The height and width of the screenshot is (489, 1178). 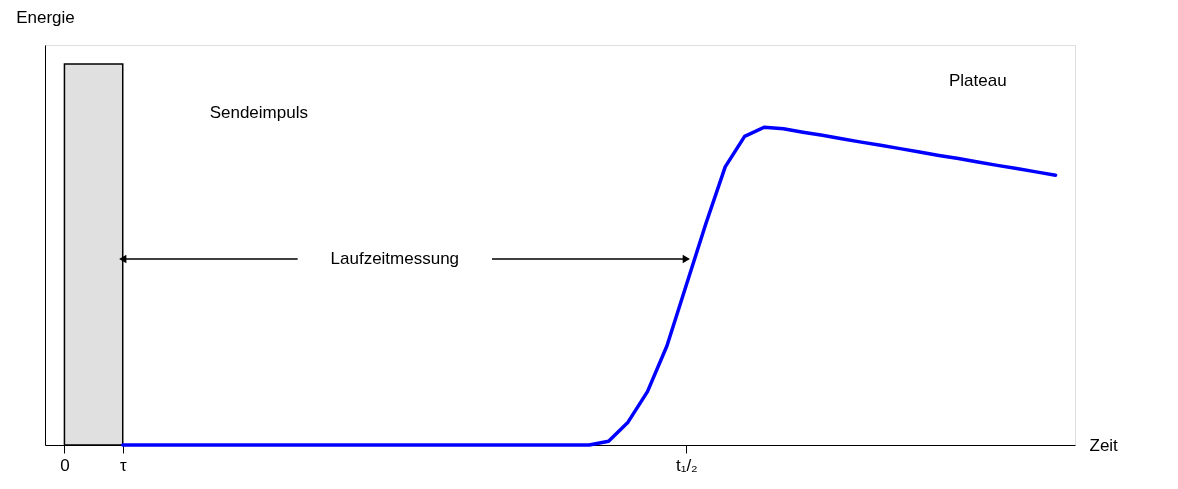 I want to click on x-tick-label: τ, so click(x=123, y=465).